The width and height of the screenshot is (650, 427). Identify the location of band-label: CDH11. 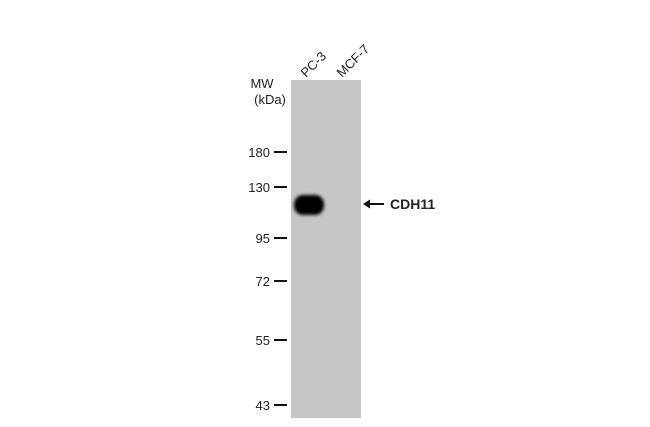
(412, 204).